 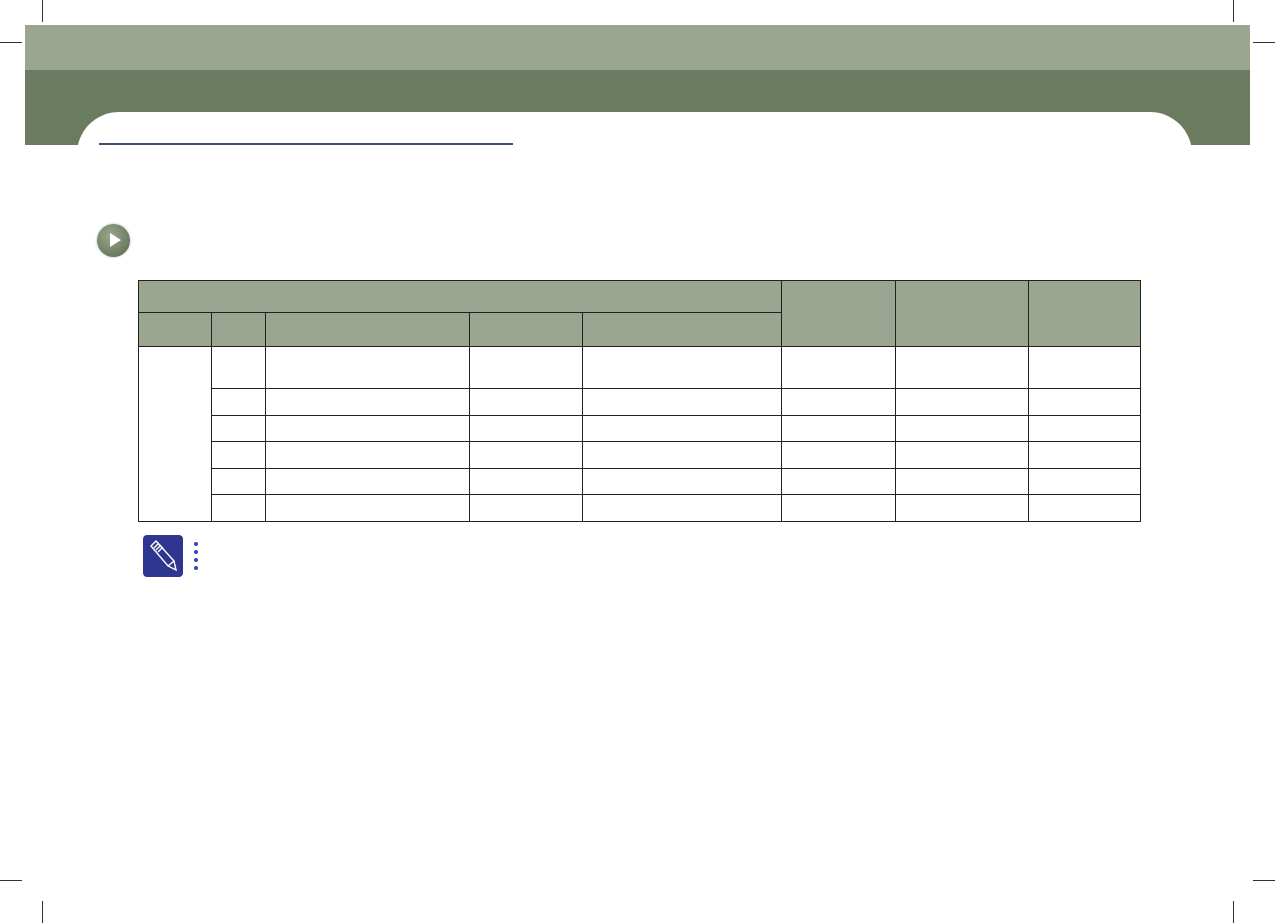 What do you see at coordinates (637, 47) in the screenshot?
I see `header-band-light` at bounding box center [637, 47].